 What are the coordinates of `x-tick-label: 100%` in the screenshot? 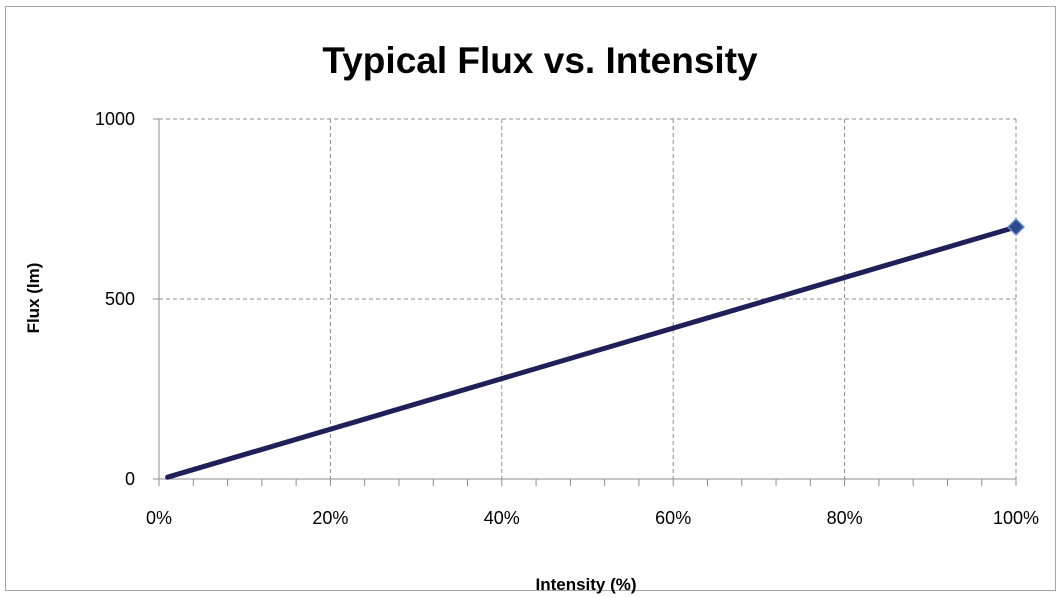 It's located at (1016, 518).